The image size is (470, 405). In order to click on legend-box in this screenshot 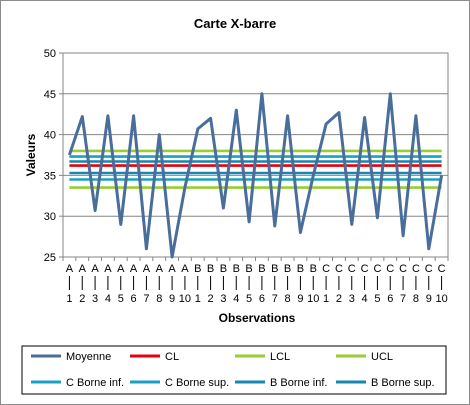, I will do `click(234, 370)`.